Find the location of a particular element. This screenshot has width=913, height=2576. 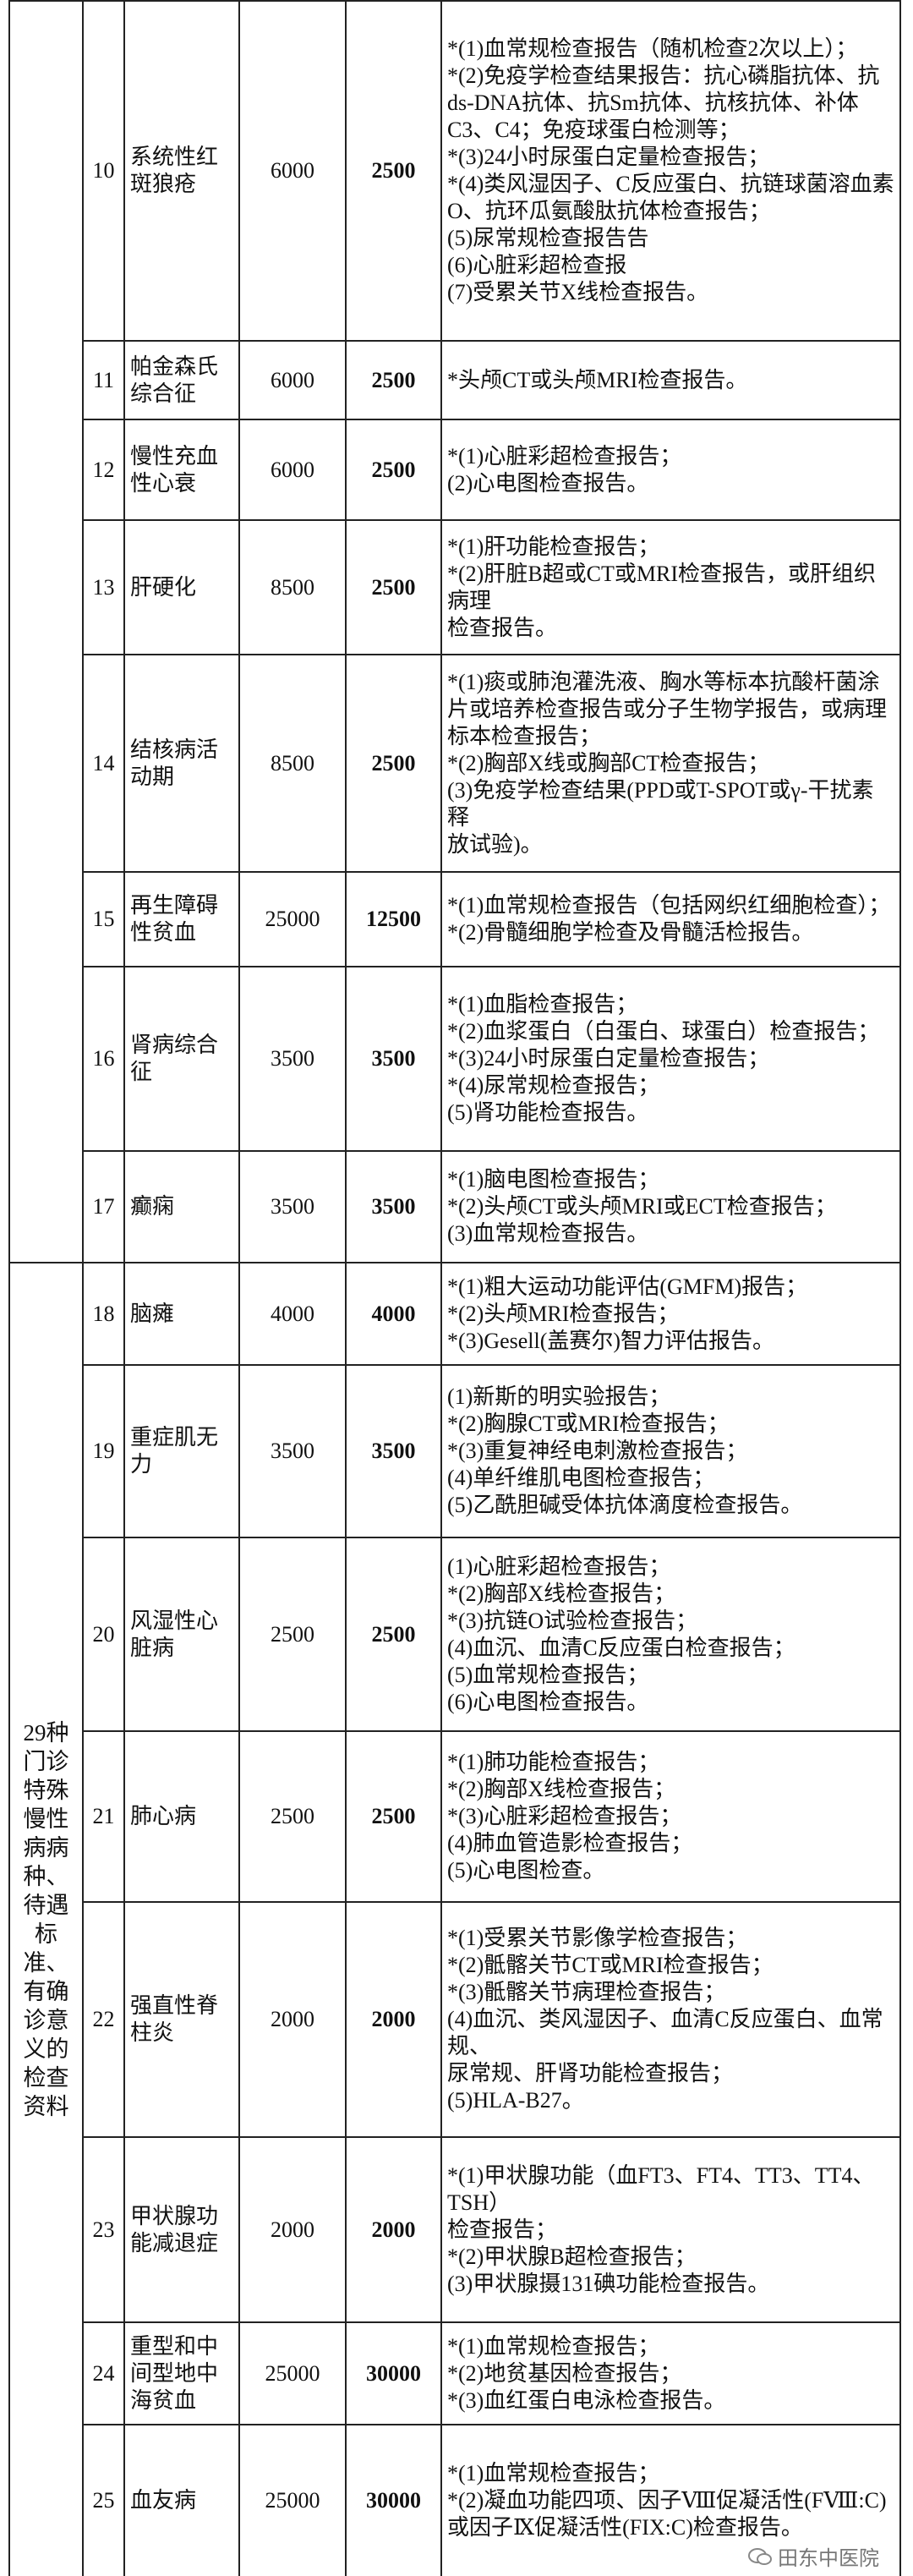

requirement-item: (3)甲状腺摄131碘功能检查报告。 is located at coordinates (609, 2283).